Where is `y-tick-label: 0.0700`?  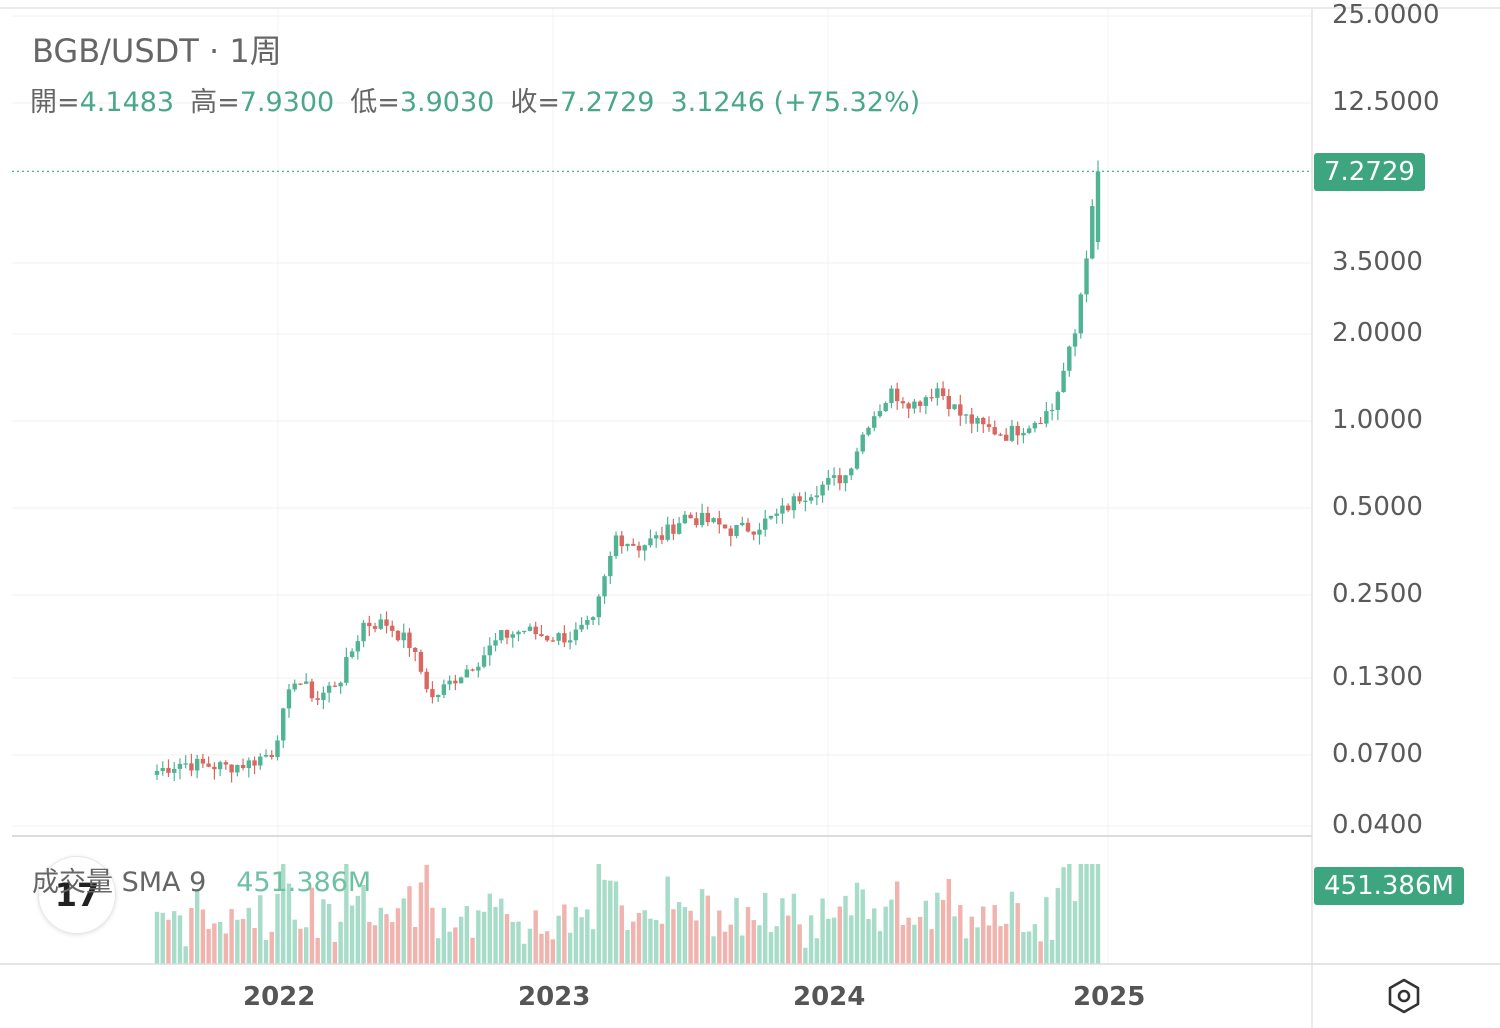
y-tick-label: 0.0700 is located at coordinates (1377, 754).